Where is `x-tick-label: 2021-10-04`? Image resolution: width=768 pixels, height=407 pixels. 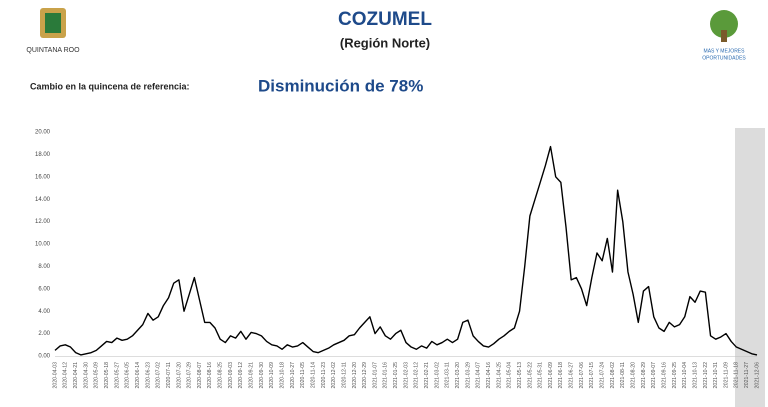
x-tick-label: 2021-10-04 is located at coordinates (685, 375).